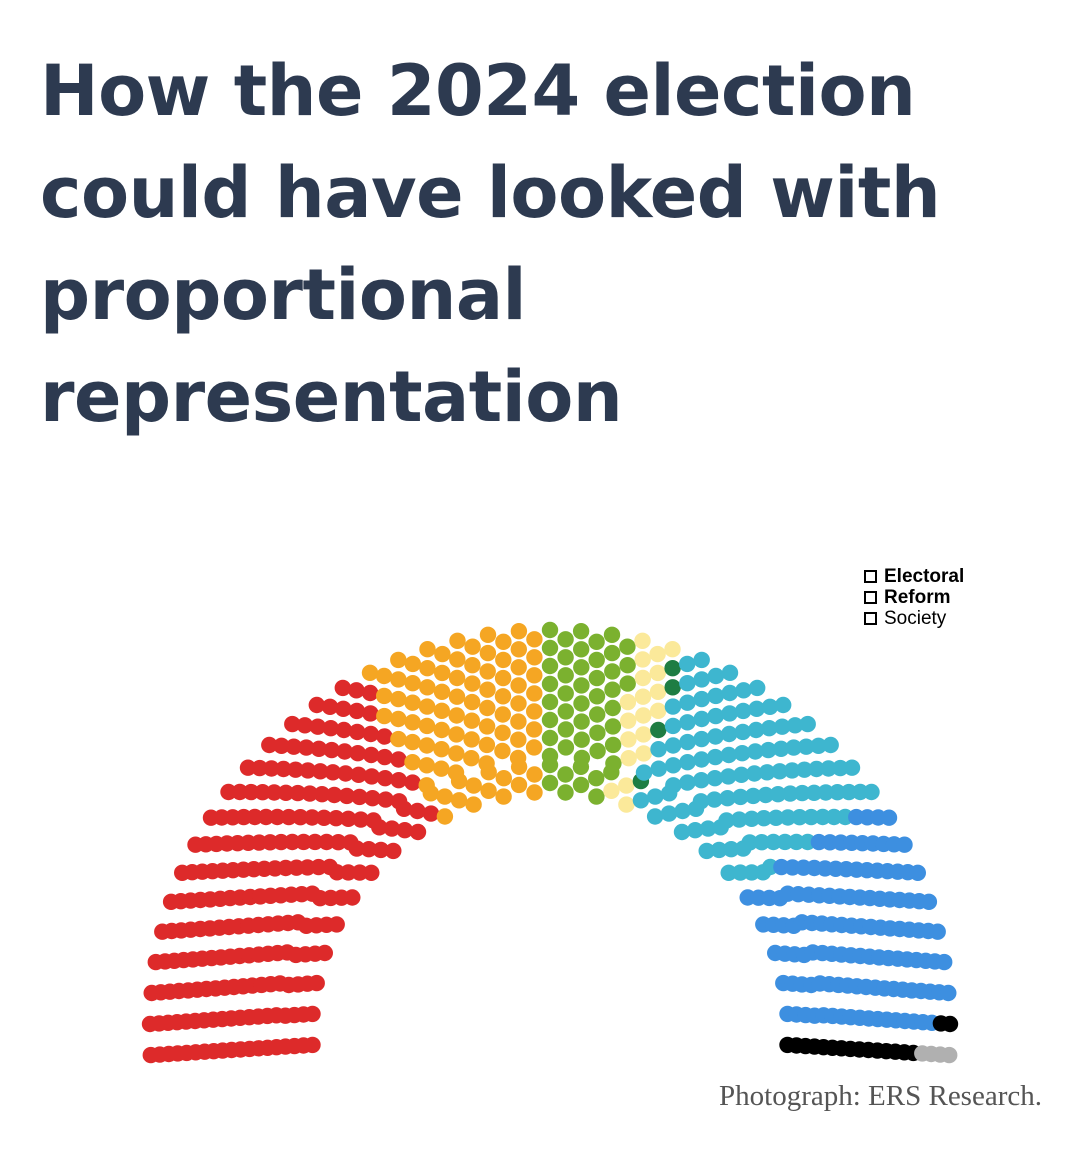  Describe the element at coordinates (880, 1096) in the screenshot. I see `photo-caption: Photograph: ERS Research.` at that location.